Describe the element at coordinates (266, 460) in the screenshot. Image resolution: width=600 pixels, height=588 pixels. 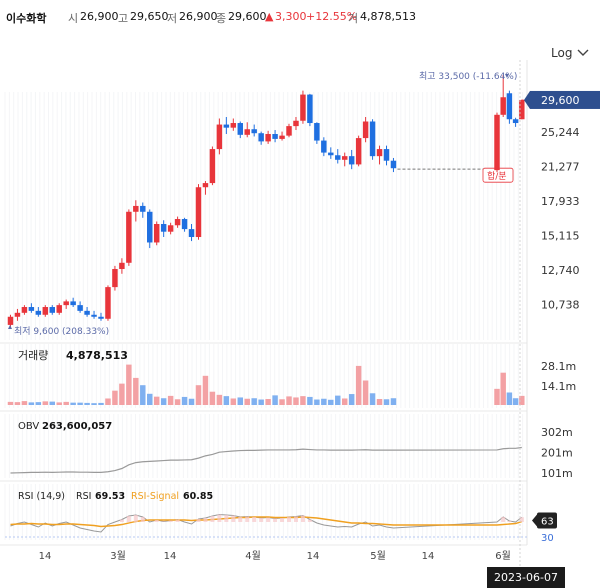
I see `obv-line` at that location.